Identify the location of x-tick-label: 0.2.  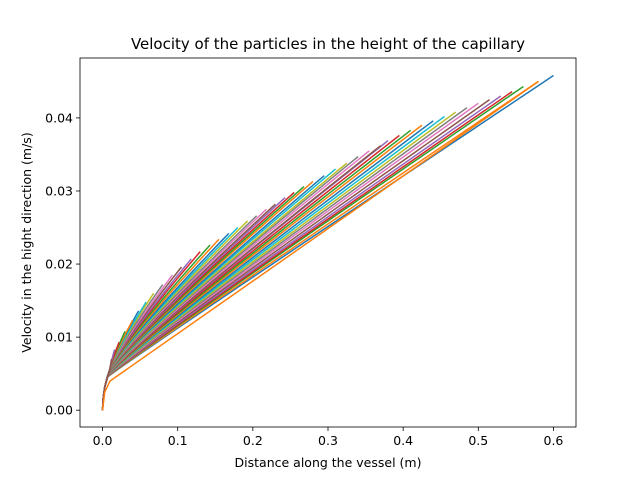
(253, 440).